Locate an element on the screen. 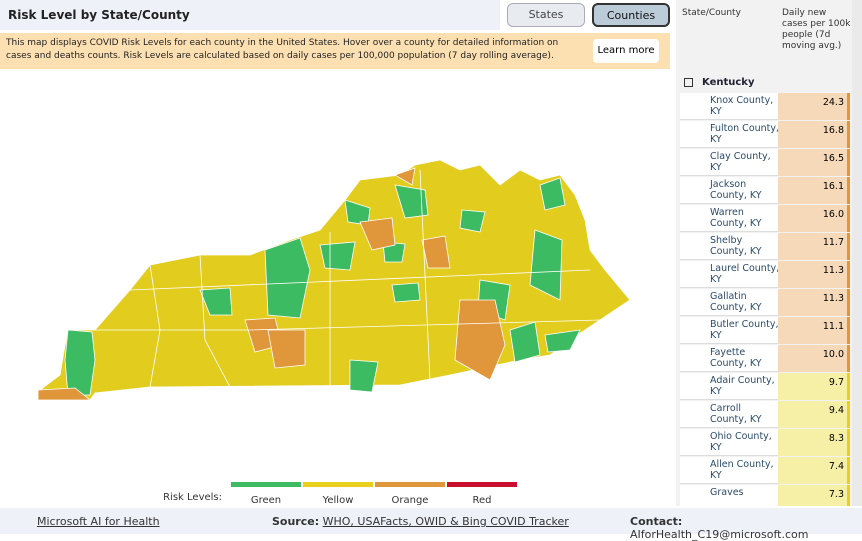 The width and height of the screenshot is (862, 541). states-button: States is located at coordinates (546, 15).